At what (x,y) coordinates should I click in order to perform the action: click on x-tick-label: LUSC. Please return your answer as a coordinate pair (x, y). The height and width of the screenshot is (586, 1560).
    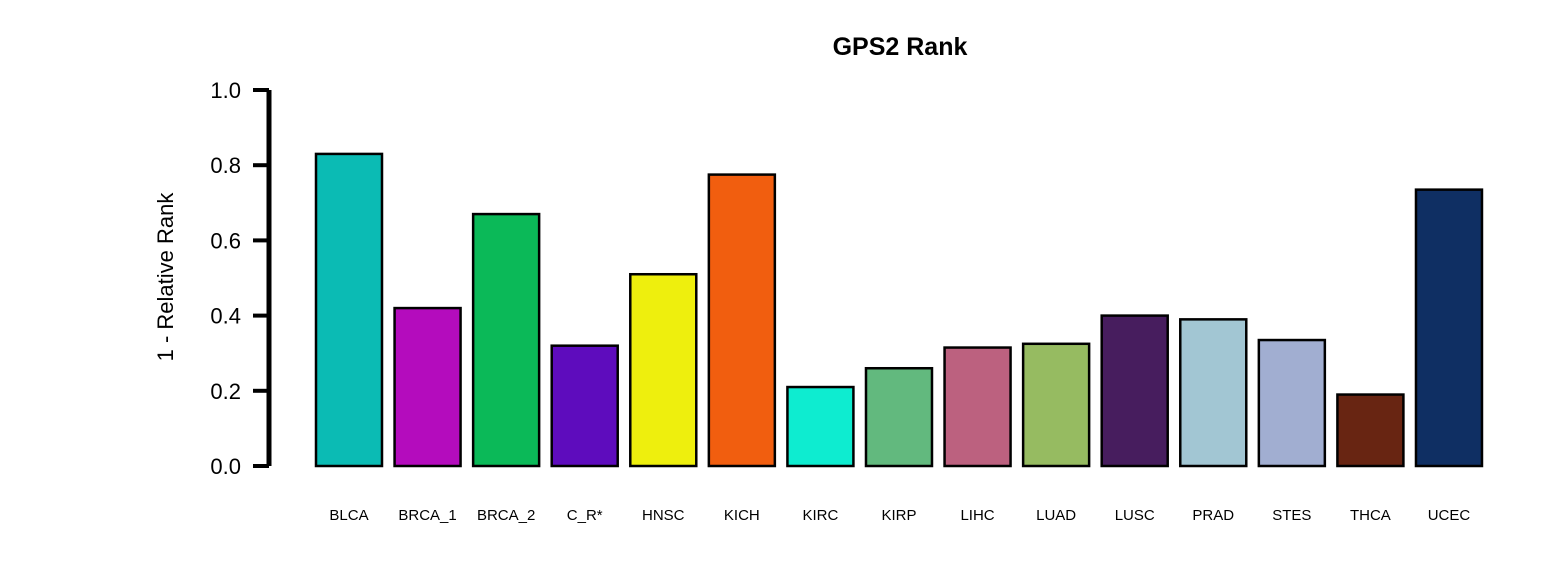
    Looking at the image, I should click on (1135, 515).